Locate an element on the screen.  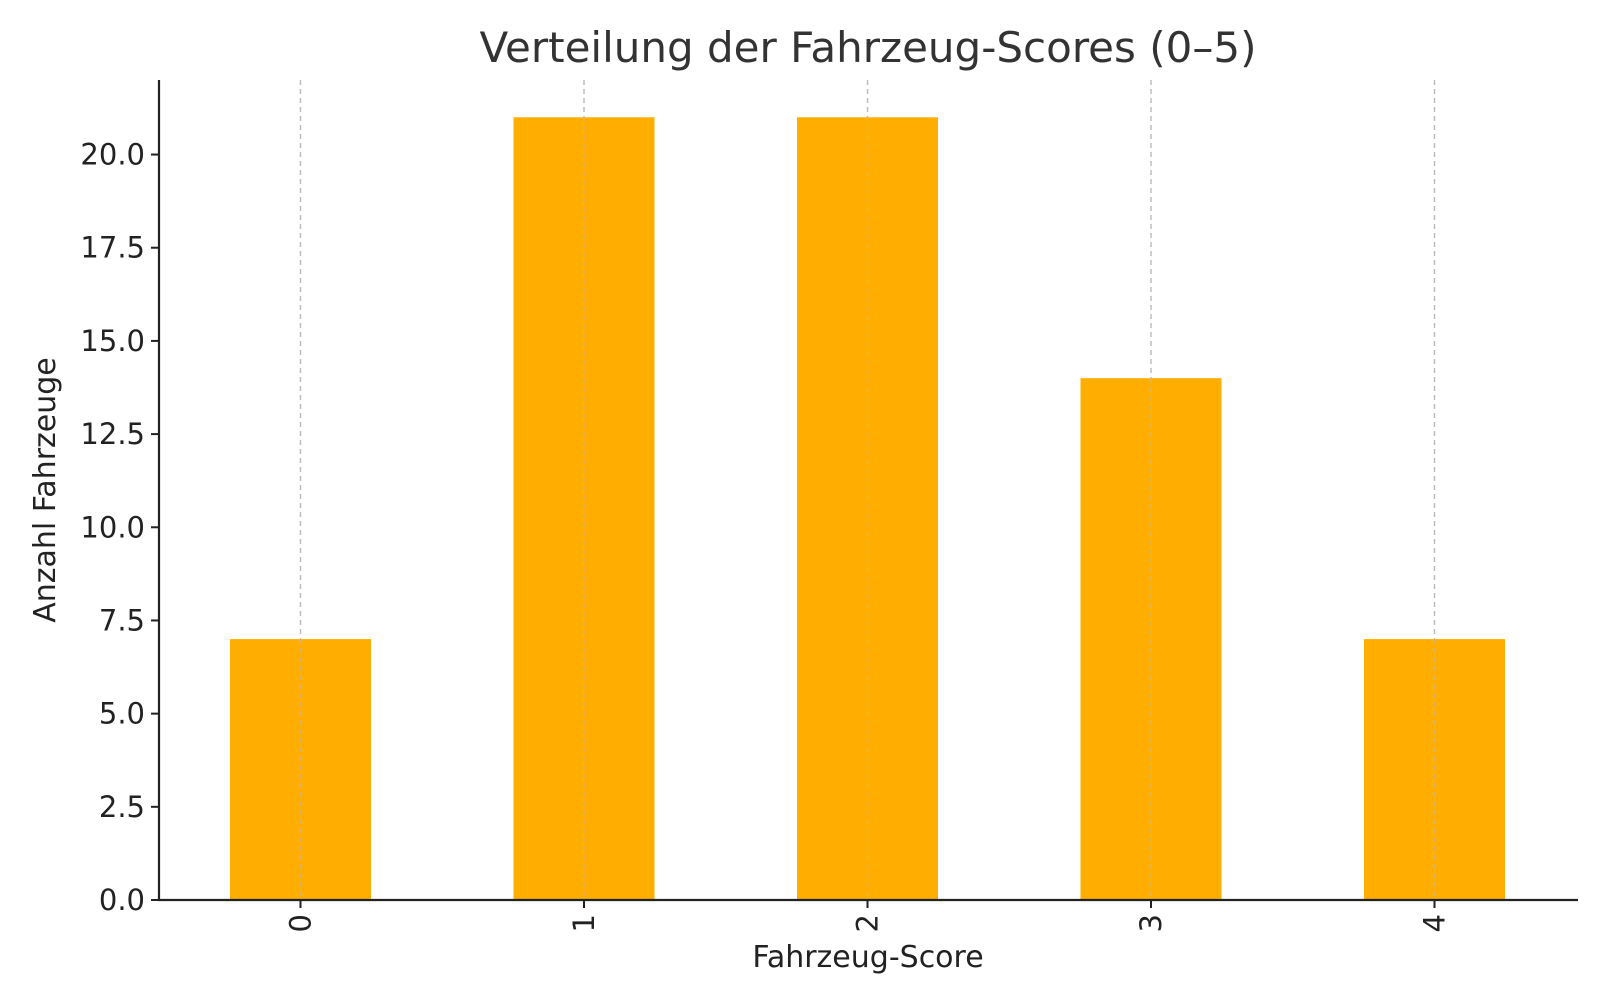
y-ticks: 0.0 2.5 5.0 7.5 10.0 12.5 15.0 17.5 20.0 is located at coordinates (119, 527).